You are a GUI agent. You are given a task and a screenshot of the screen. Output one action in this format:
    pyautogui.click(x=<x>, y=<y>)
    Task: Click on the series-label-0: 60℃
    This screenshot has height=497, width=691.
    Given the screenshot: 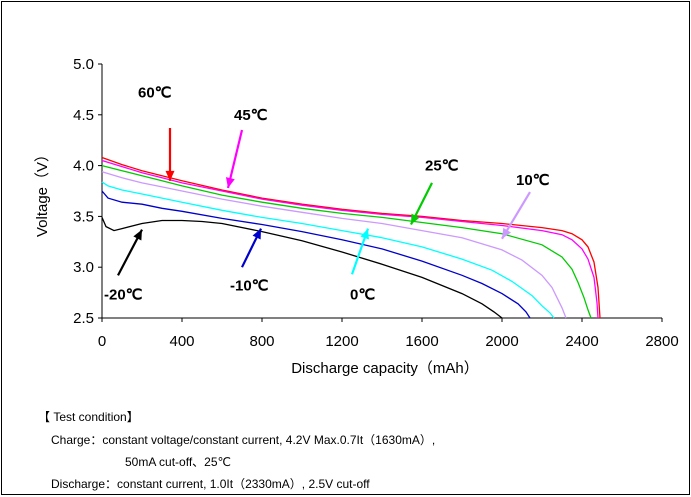 What is the action you would take?
    pyautogui.click(x=155, y=92)
    